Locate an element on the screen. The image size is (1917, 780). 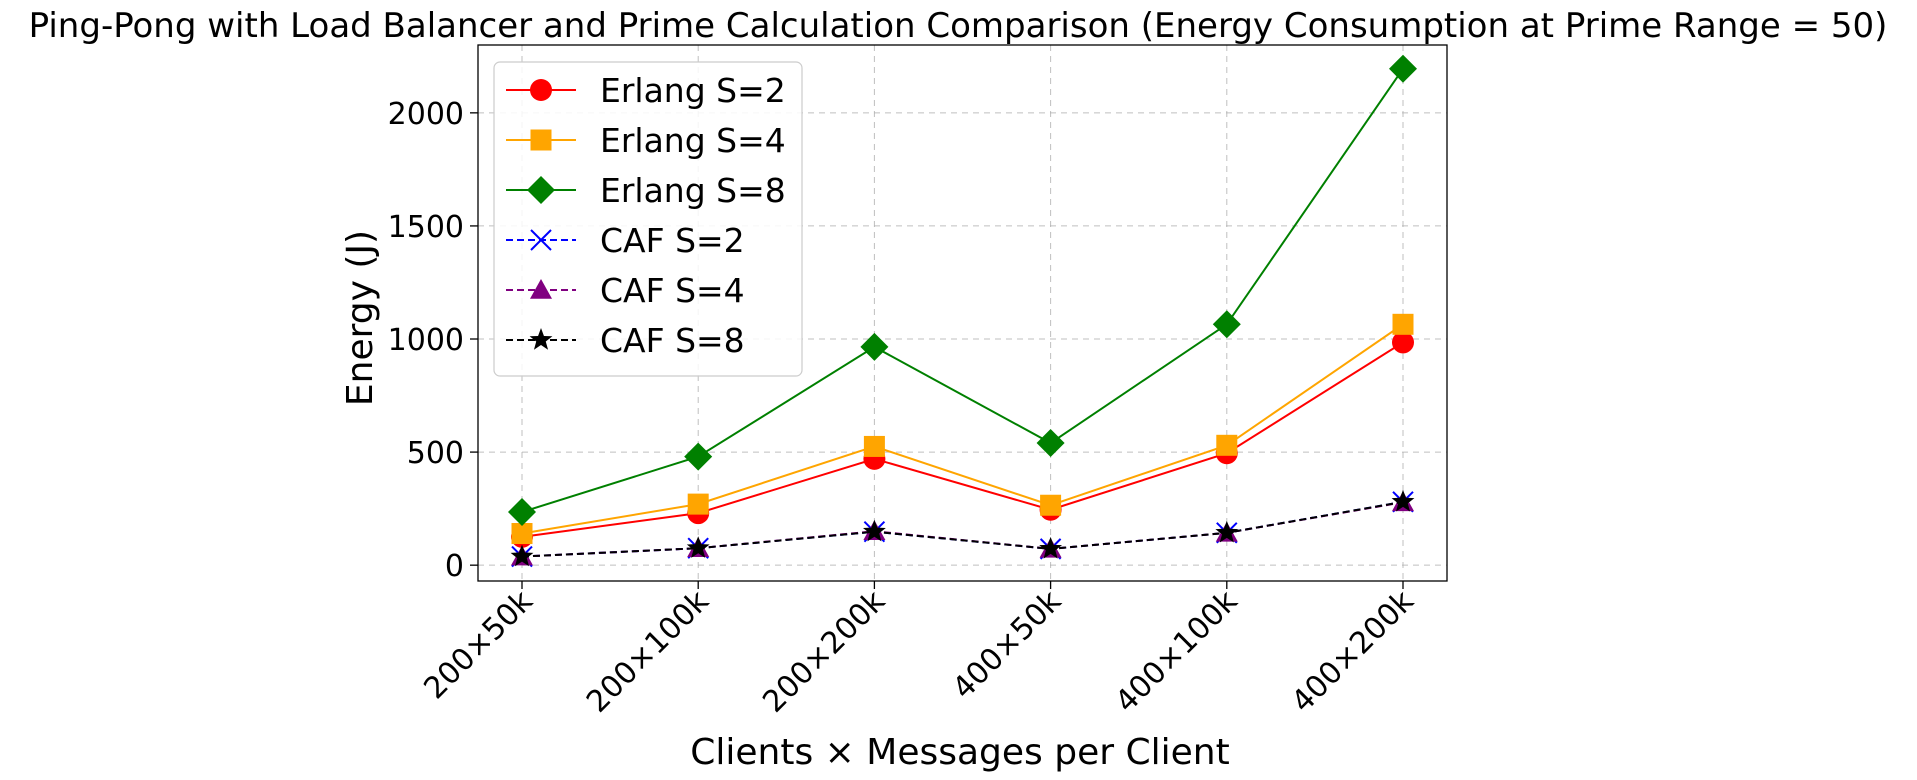
legend-item: CAF S=4 is located at coordinates (625, 290).